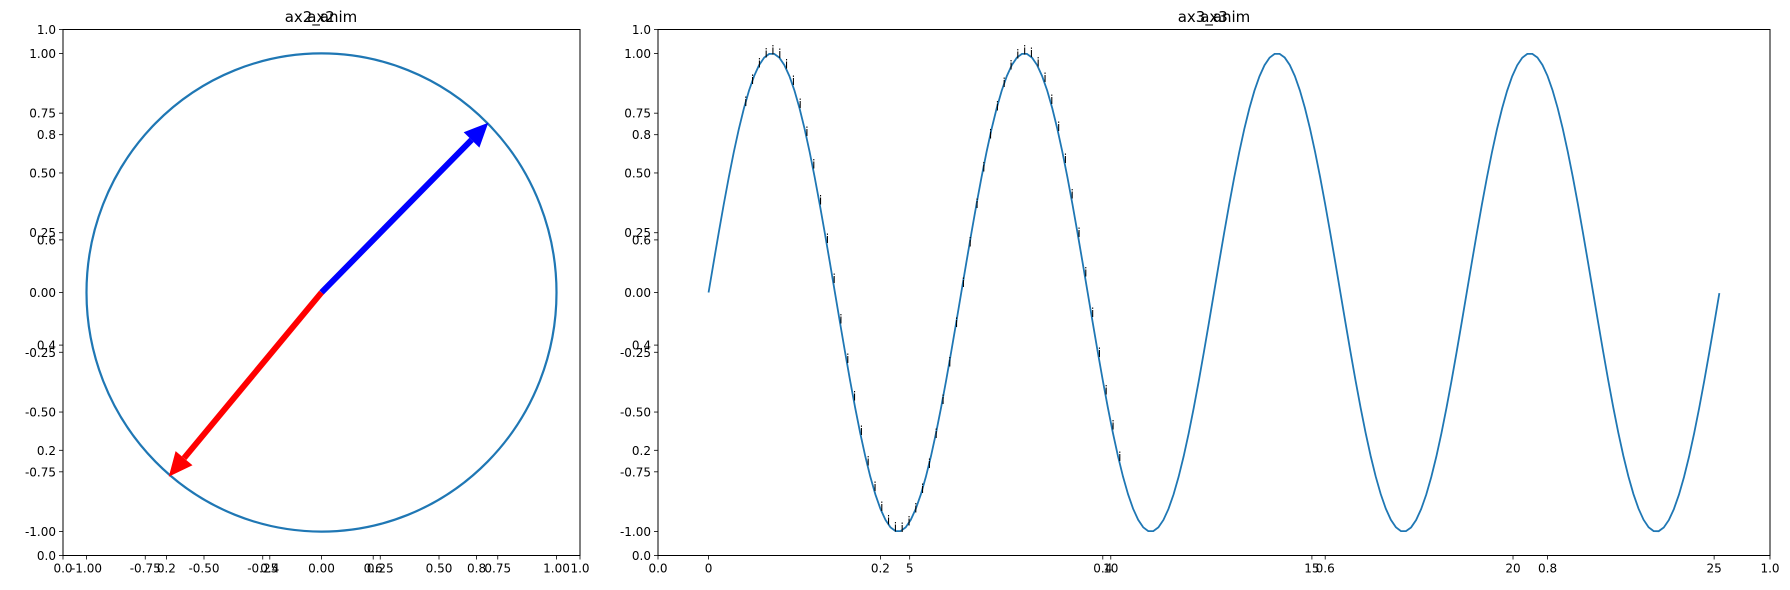 The width and height of the screenshot is (1790, 590). What do you see at coordinates (709, 569) in the screenshot?
I see `sine-plot-xtick-label: 0` at bounding box center [709, 569].